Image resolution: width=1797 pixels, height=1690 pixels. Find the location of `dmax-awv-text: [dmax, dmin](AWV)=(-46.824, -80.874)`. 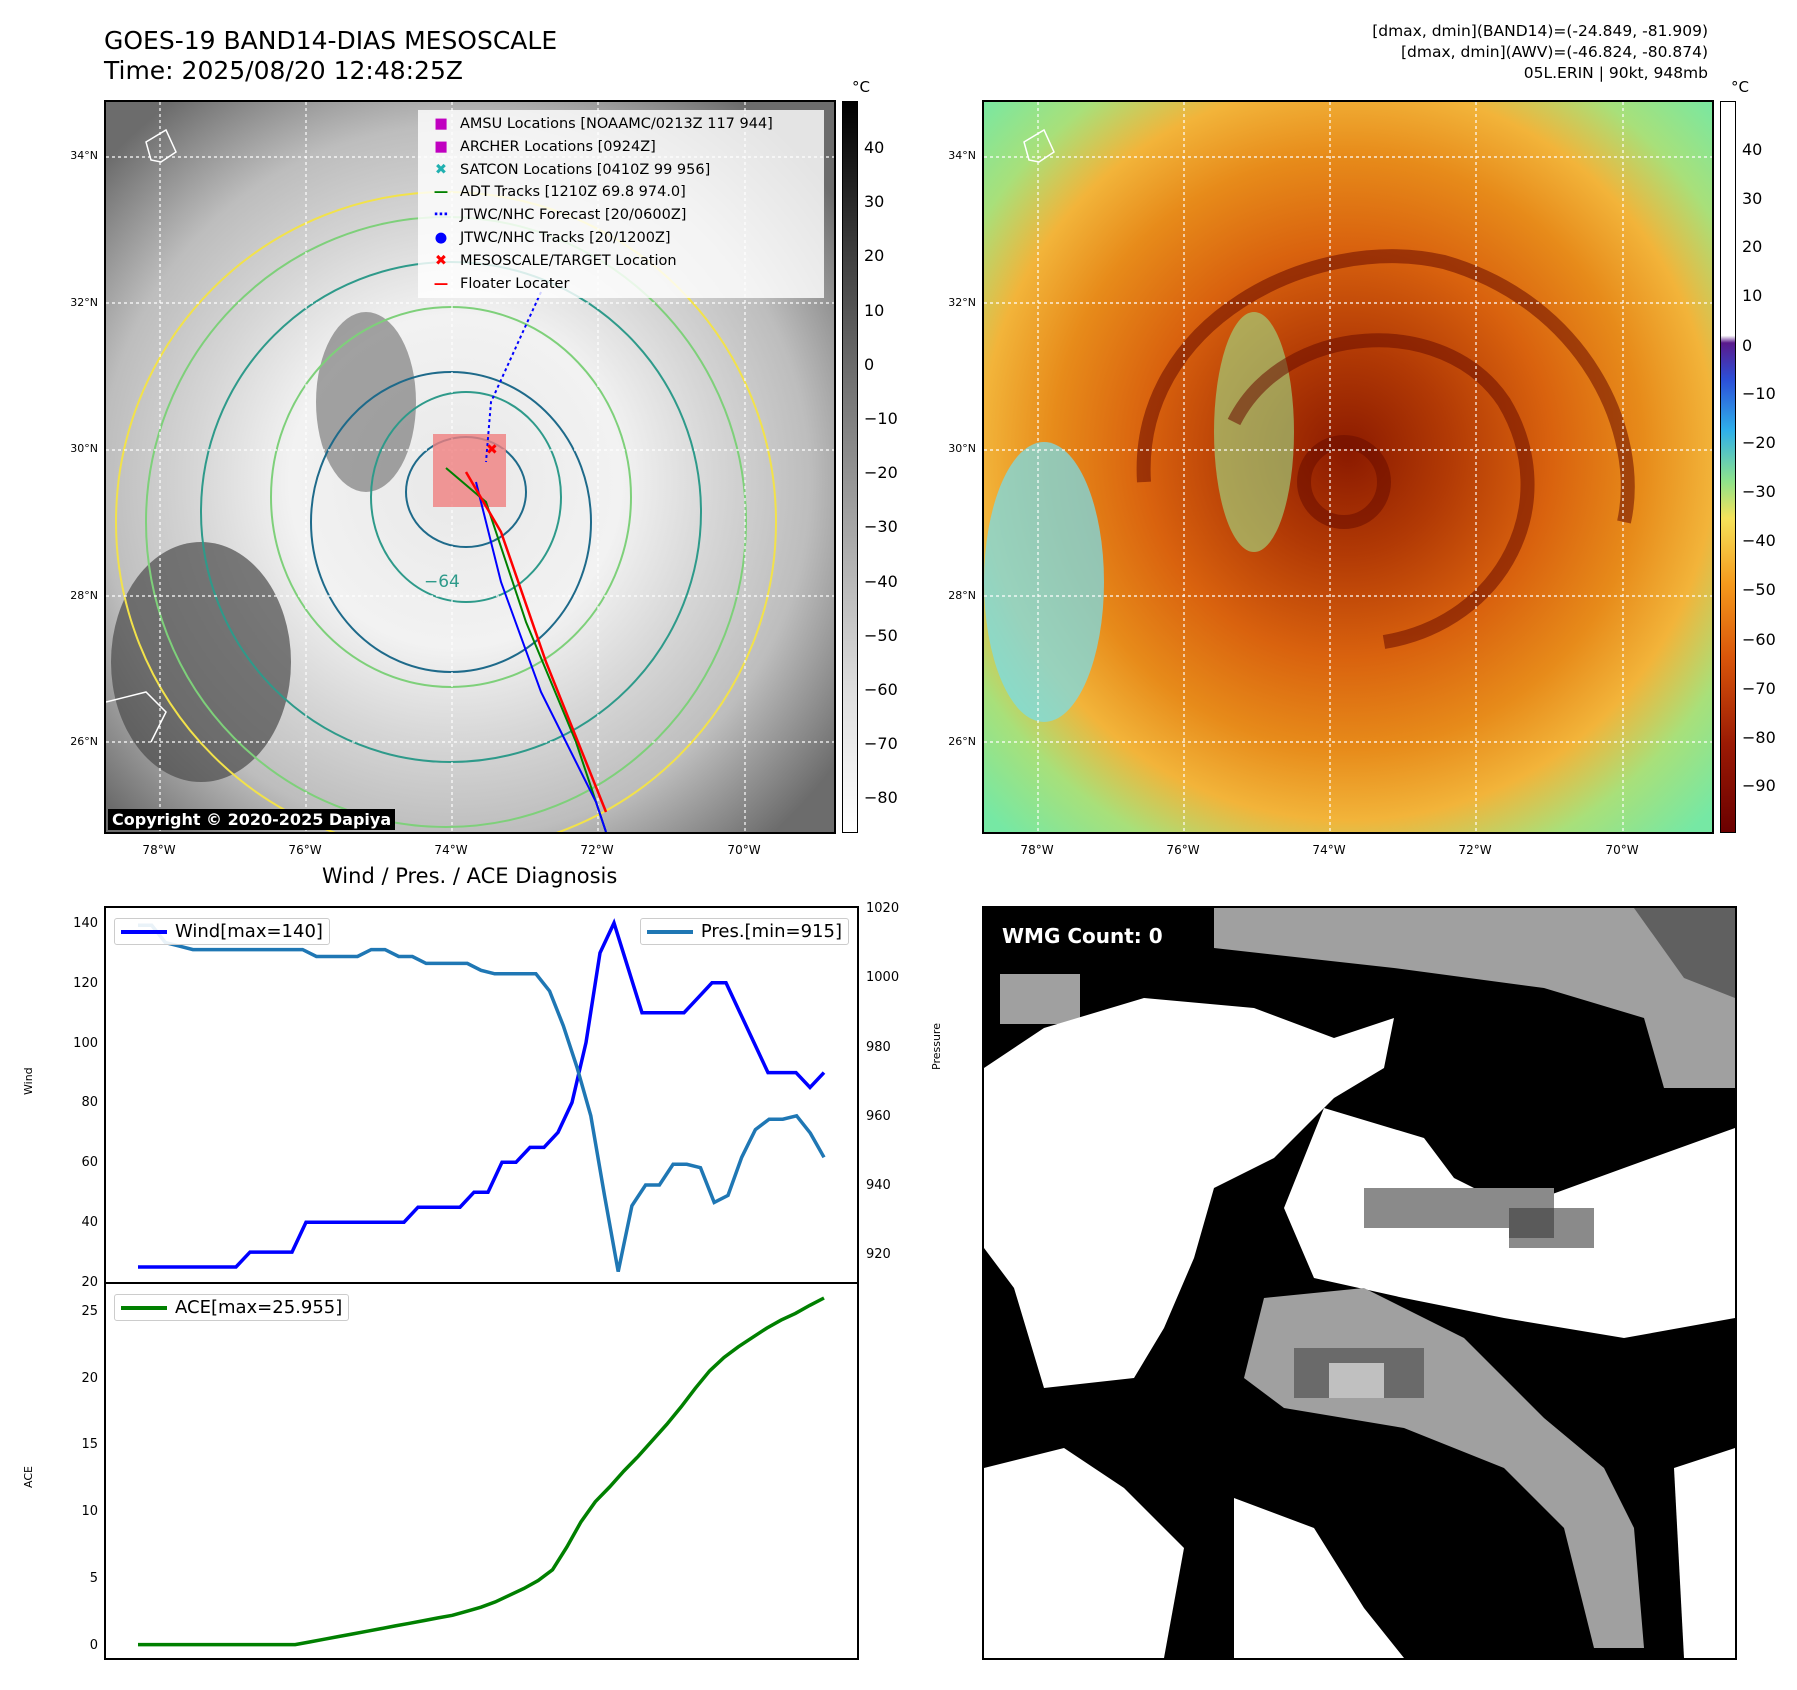

dmax-awv-text: [dmax, dmin](AWV)=(-46.824, -80.874) is located at coordinates (1554, 52).